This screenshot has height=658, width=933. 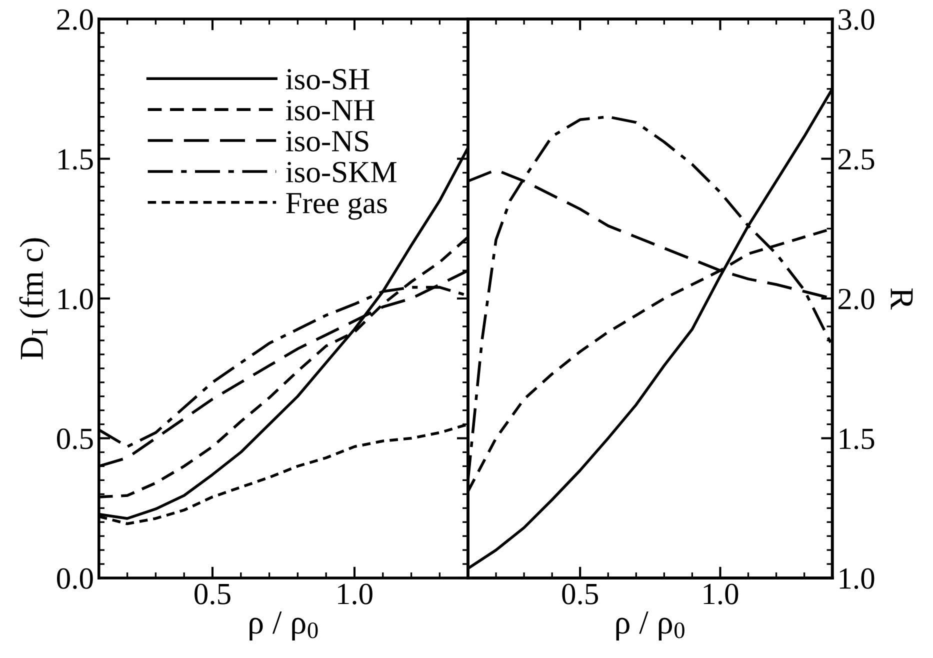 What do you see at coordinates (328, 79) in the screenshot?
I see `legend-label: iso-SH` at bounding box center [328, 79].